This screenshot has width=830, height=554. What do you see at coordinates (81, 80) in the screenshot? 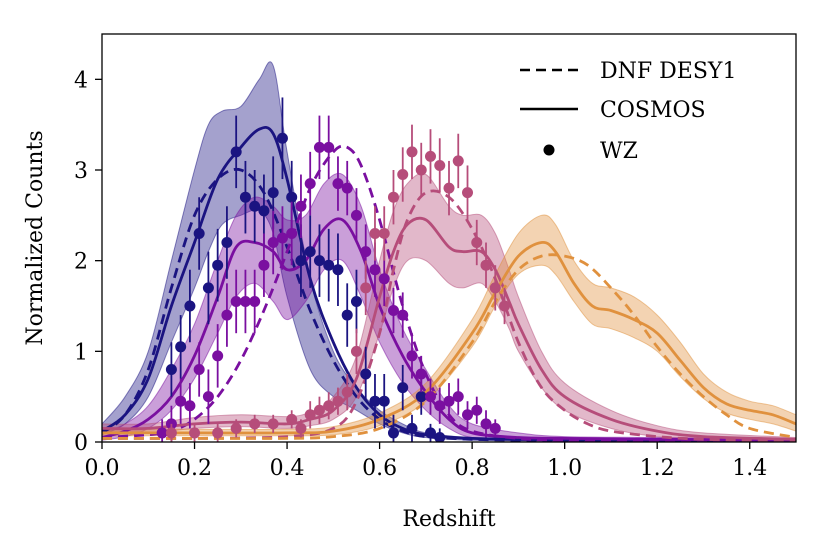
I see `y-tick-label: 4` at bounding box center [81, 80].